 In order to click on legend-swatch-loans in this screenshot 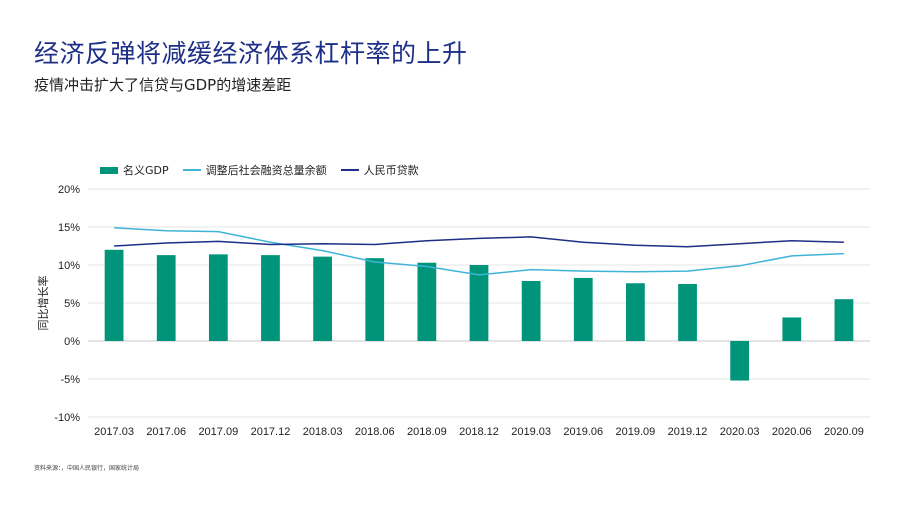, I will do `click(349, 170)`.